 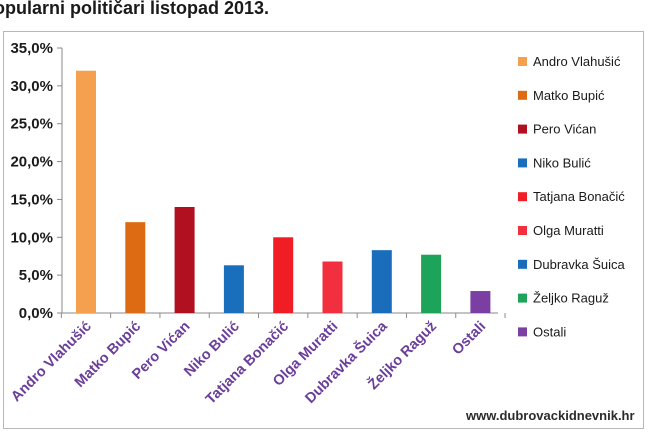 I want to click on y-tick-label: 25,0%, so click(x=31, y=124).